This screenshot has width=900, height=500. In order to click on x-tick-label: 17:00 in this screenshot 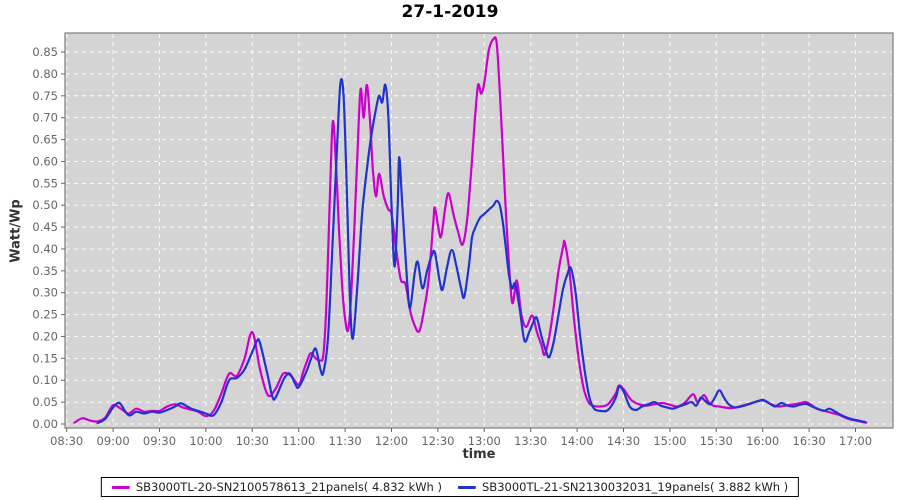, I will do `click(855, 441)`.